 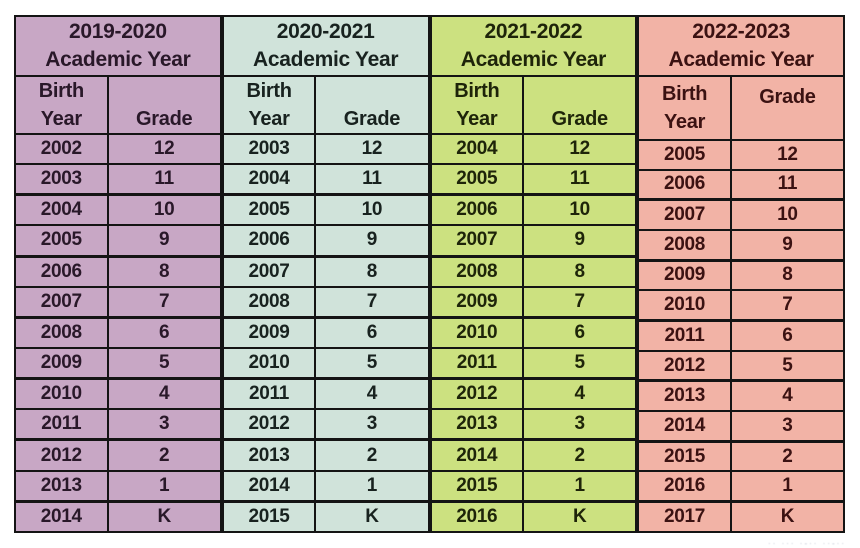 What do you see at coordinates (269, 210) in the screenshot?
I see `birth-year-cell: 2005` at bounding box center [269, 210].